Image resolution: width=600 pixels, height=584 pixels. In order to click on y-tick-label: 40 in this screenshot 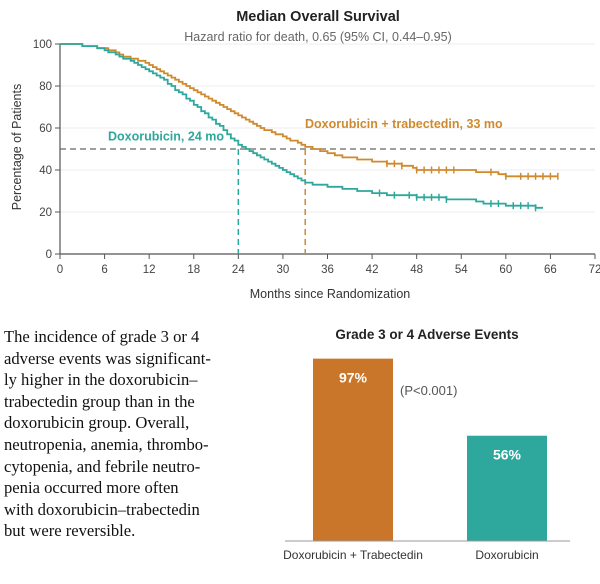, I will do `click(45, 171)`.